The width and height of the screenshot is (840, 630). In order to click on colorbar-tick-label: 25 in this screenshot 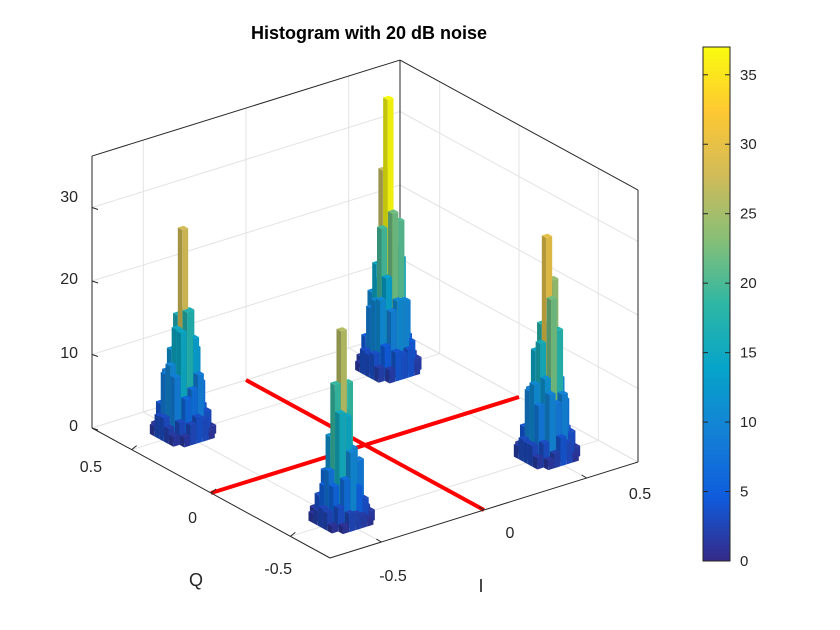, I will do `click(748, 214)`.